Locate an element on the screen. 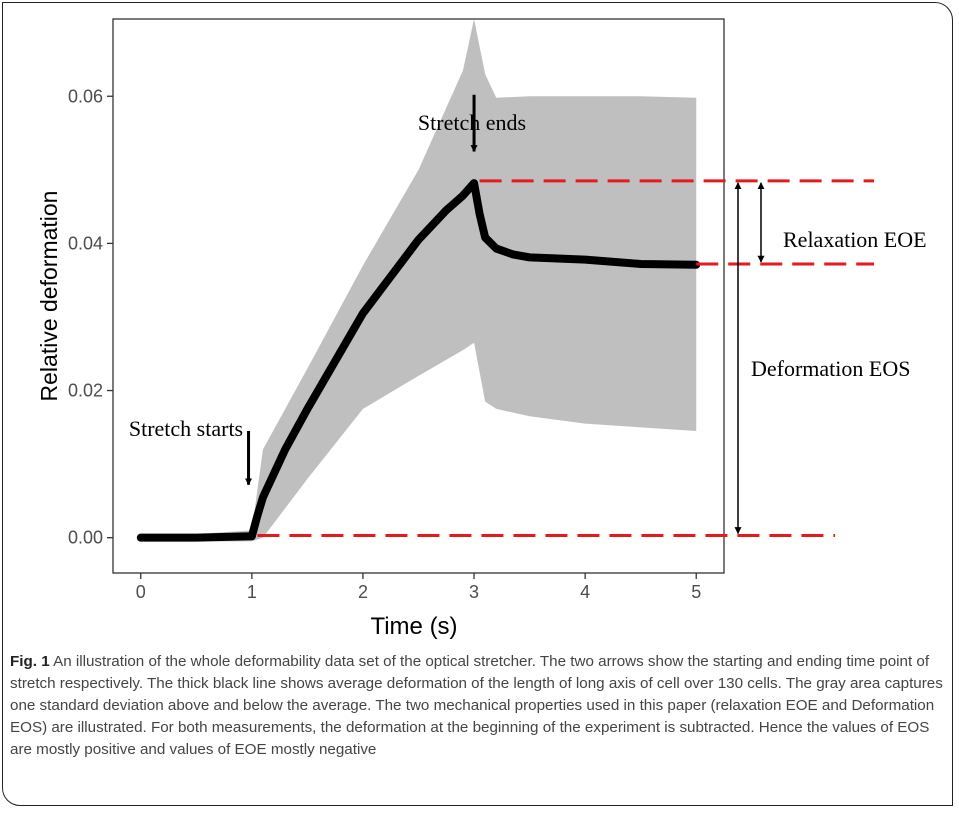  y-axis-label: Relative deformation is located at coordinates (49, 296).